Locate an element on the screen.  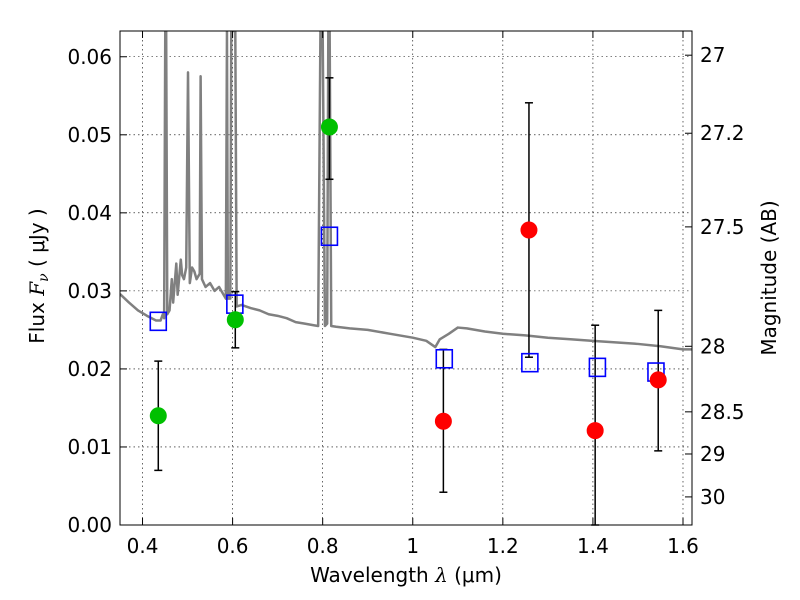
y-tick-label: 0.03 is located at coordinates (89, 291).